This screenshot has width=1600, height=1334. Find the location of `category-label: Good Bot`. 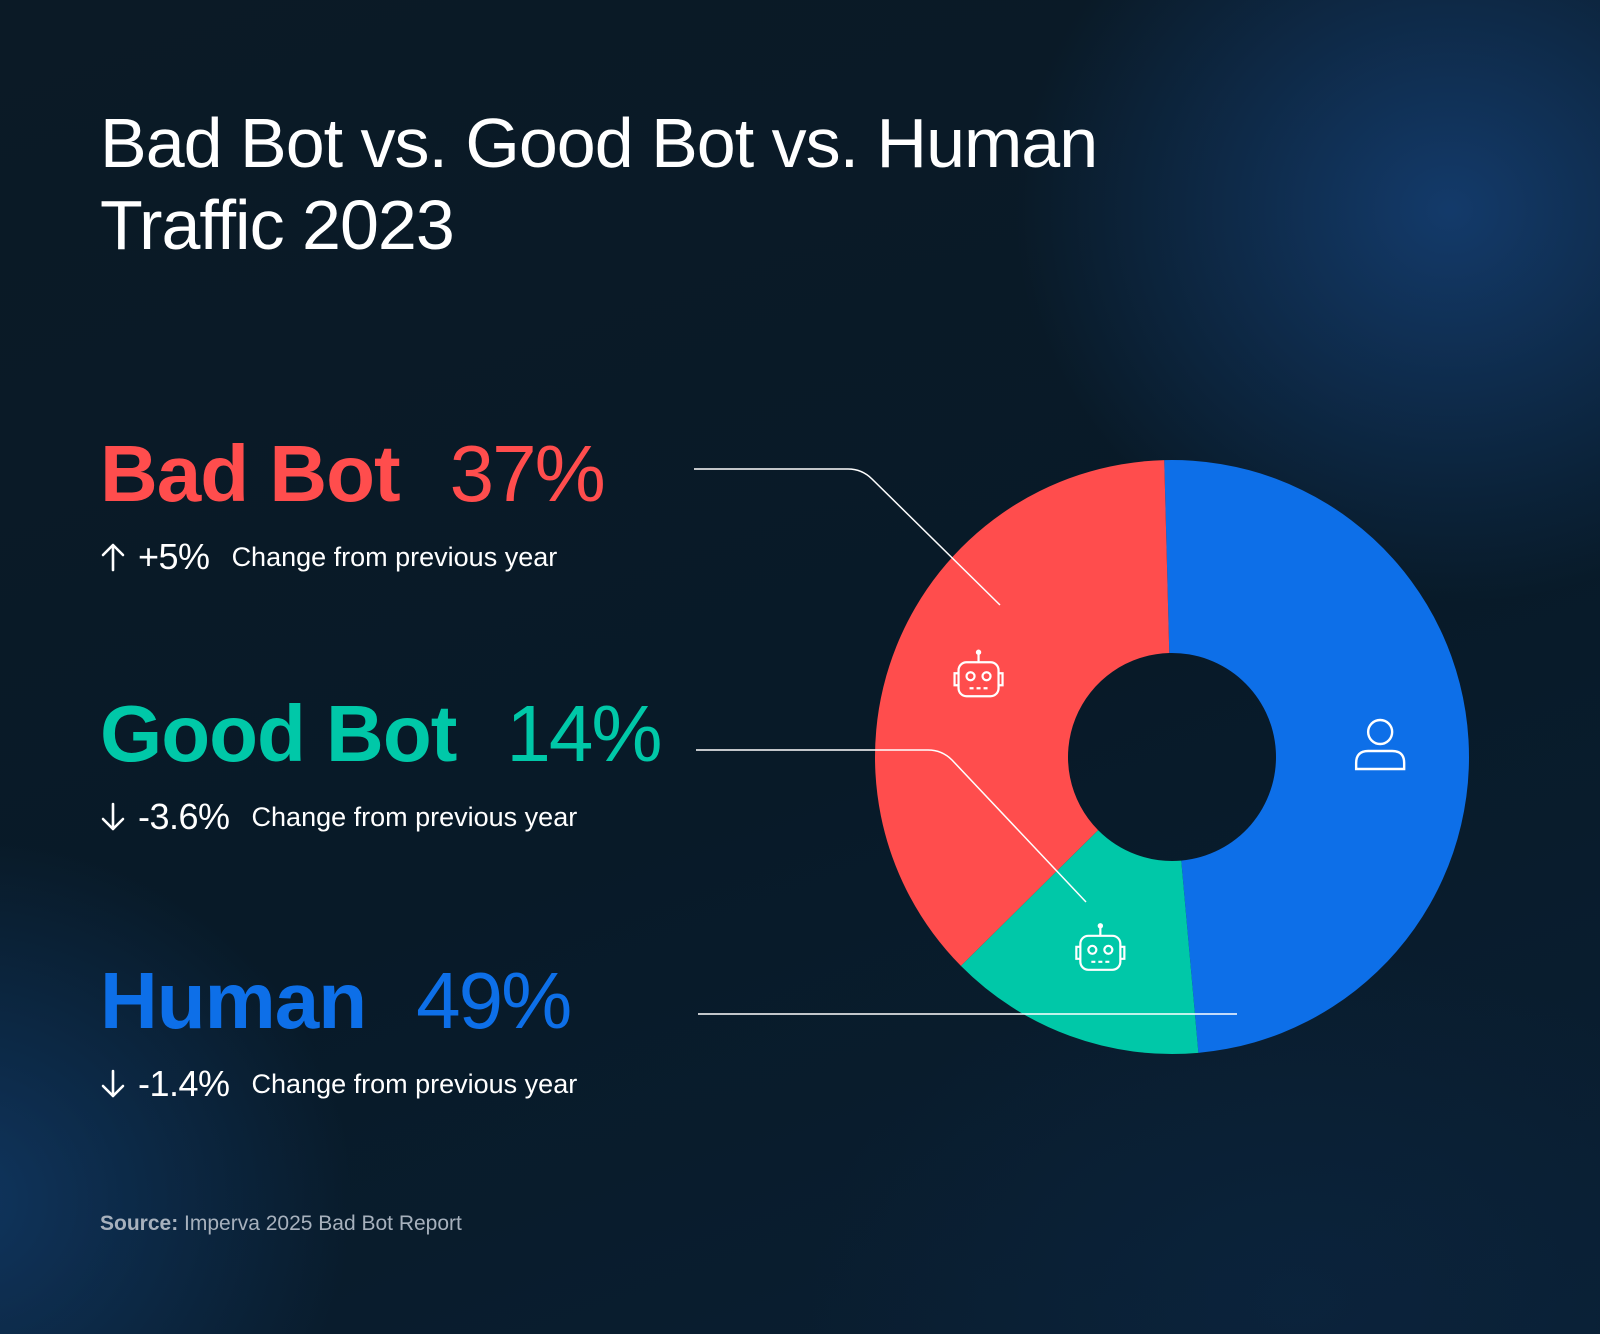

category-label: Good Bot is located at coordinates (278, 733).